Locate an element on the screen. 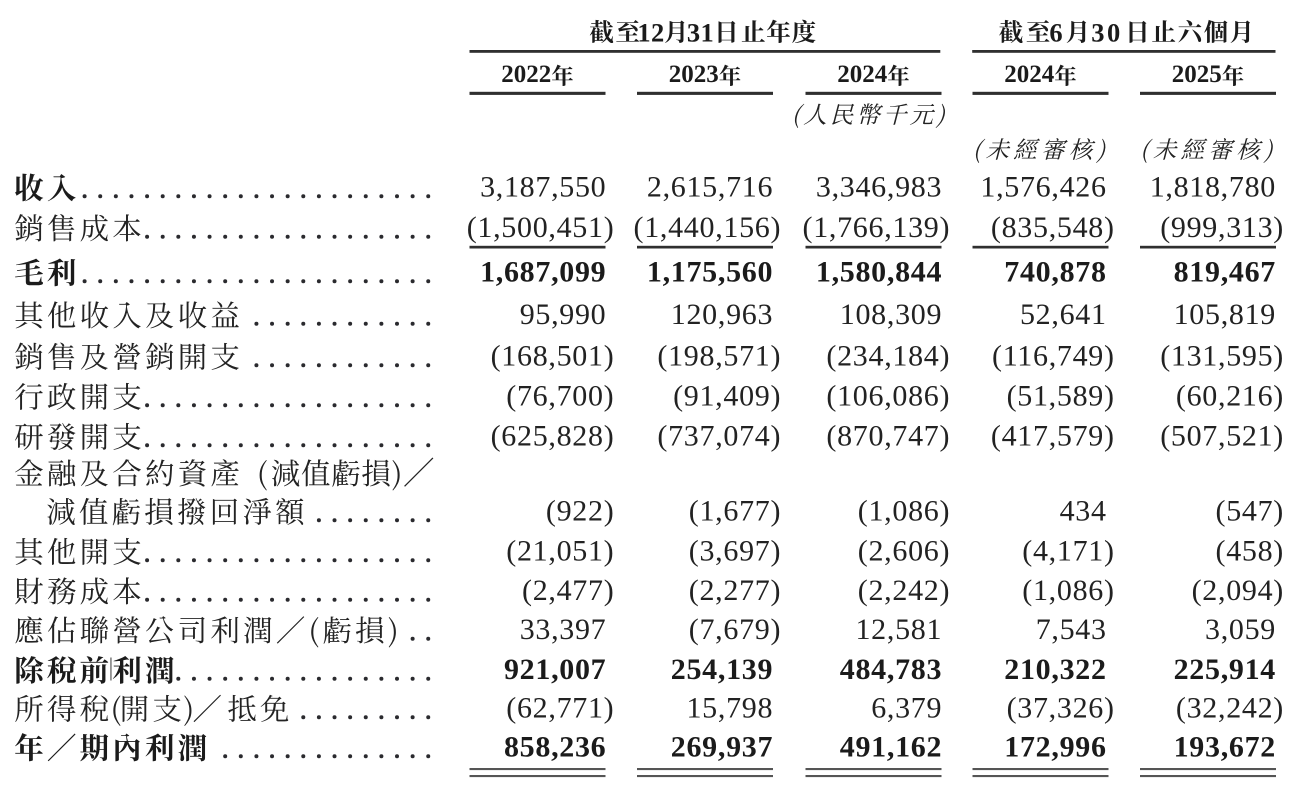 The height and width of the screenshot is (786, 1290). svg-text: 3,346,983 is located at coordinates (879, 187).